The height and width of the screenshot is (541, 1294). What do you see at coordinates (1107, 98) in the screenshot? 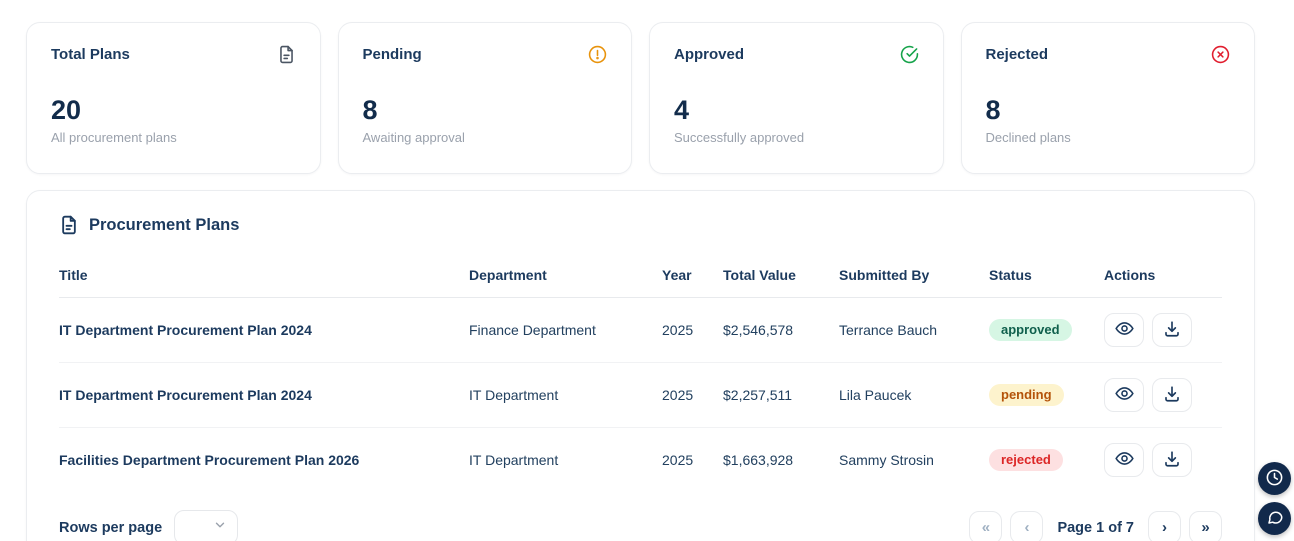
I see `stat-card-rejected: Rejected 8 Declined plans` at bounding box center [1107, 98].